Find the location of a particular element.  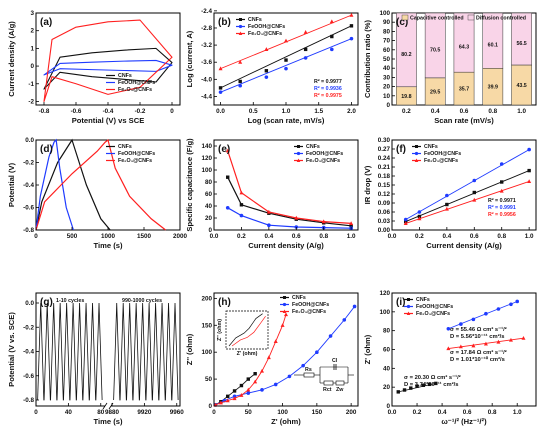

x-tick-label-g: 0 is located at coordinates (36, 412).